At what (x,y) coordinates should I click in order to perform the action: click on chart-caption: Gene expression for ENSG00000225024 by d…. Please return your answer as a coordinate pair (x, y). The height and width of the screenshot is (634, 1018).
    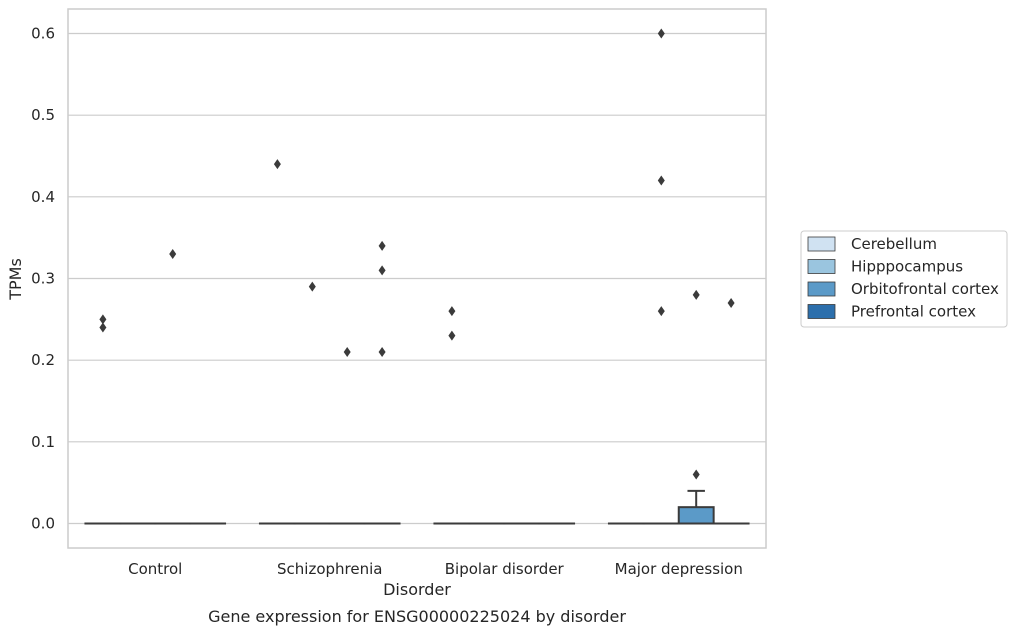
    Looking at the image, I should click on (417, 616).